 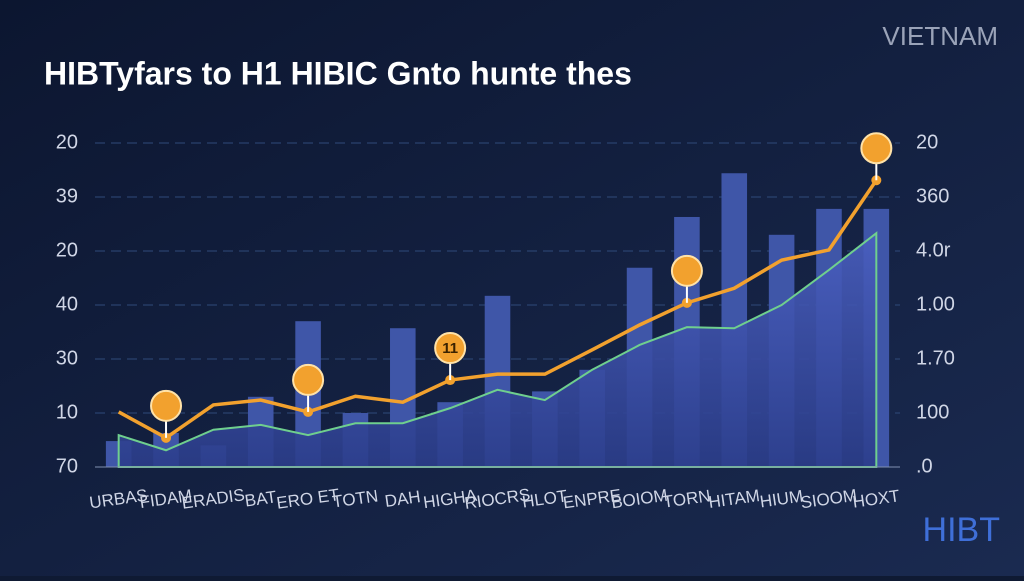 I want to click on y-tick-label: 70, so click(x=67, y=466).